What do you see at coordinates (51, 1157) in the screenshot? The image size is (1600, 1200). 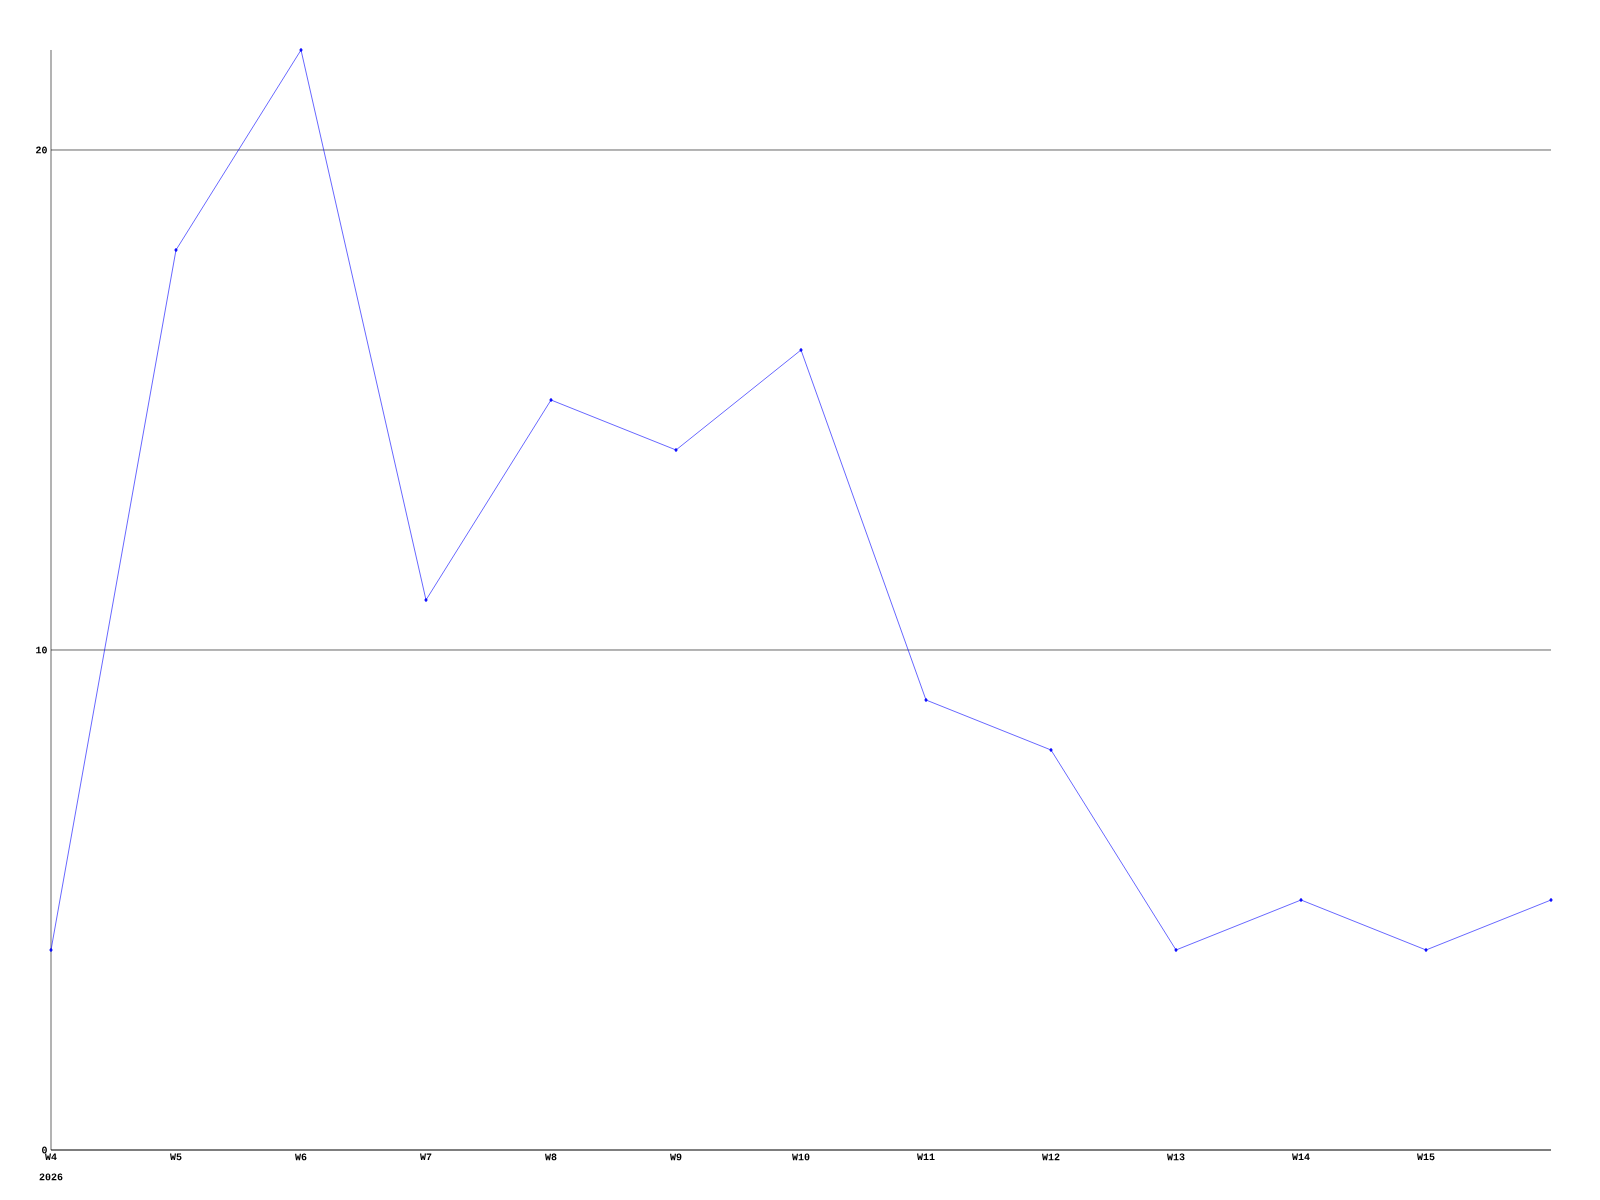 I see `x-tick-label: W4` at bounding box center [51, 1157].